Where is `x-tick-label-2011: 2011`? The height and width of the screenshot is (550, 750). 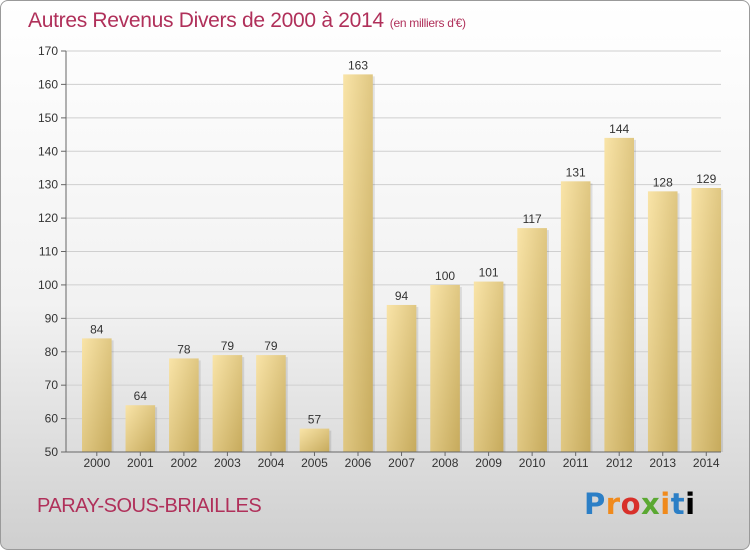 x-tick-label-2011: 2011 is located at coordinates (576, 463).